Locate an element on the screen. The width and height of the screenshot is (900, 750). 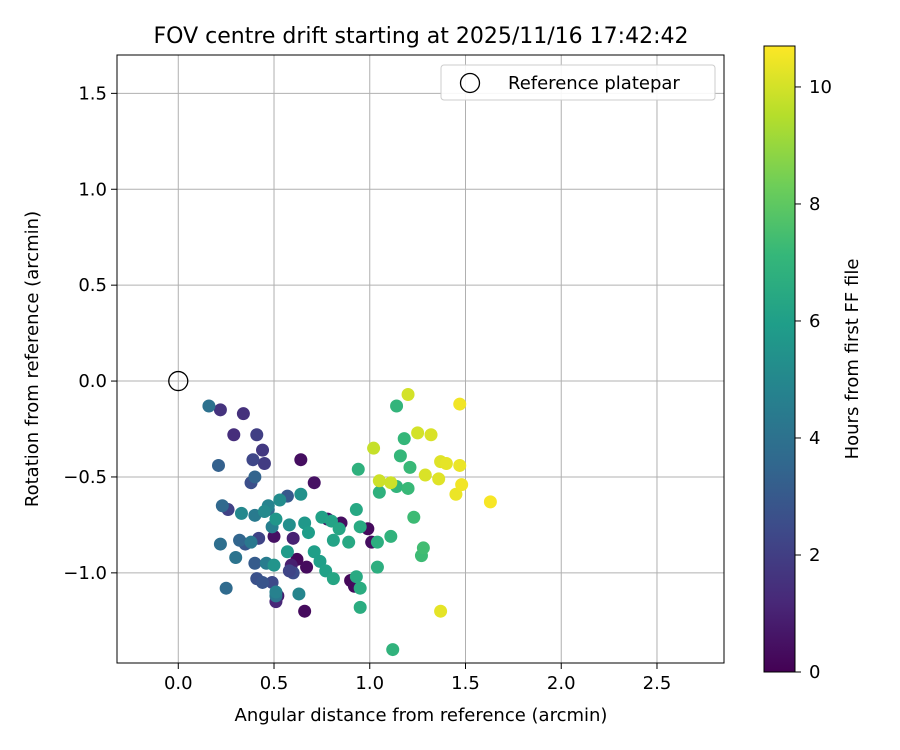
y-tick-label: 0.5 is located at coordinates (92, 285).